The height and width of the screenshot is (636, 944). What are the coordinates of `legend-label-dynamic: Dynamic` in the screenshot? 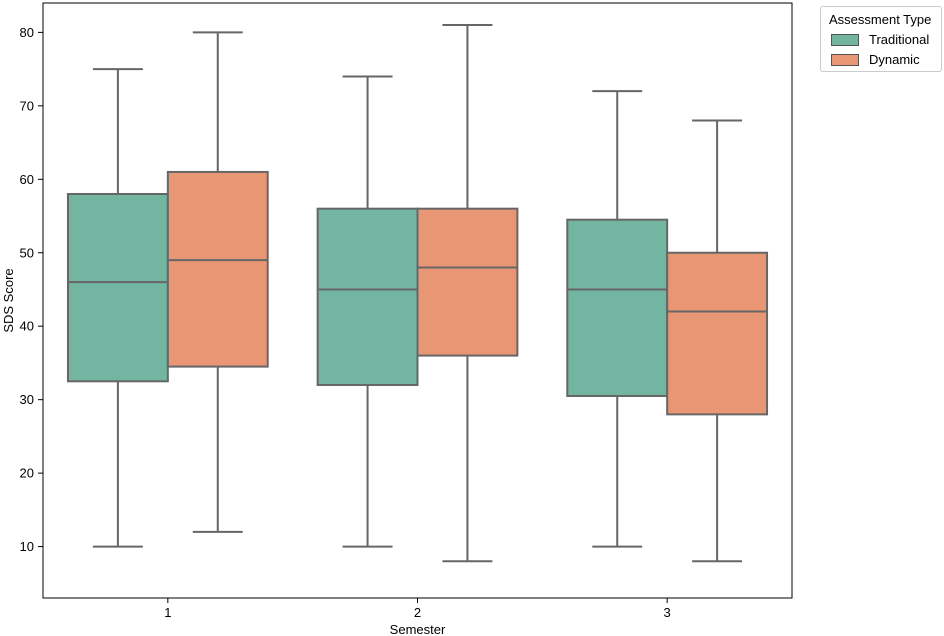 It's located at (894, 59).